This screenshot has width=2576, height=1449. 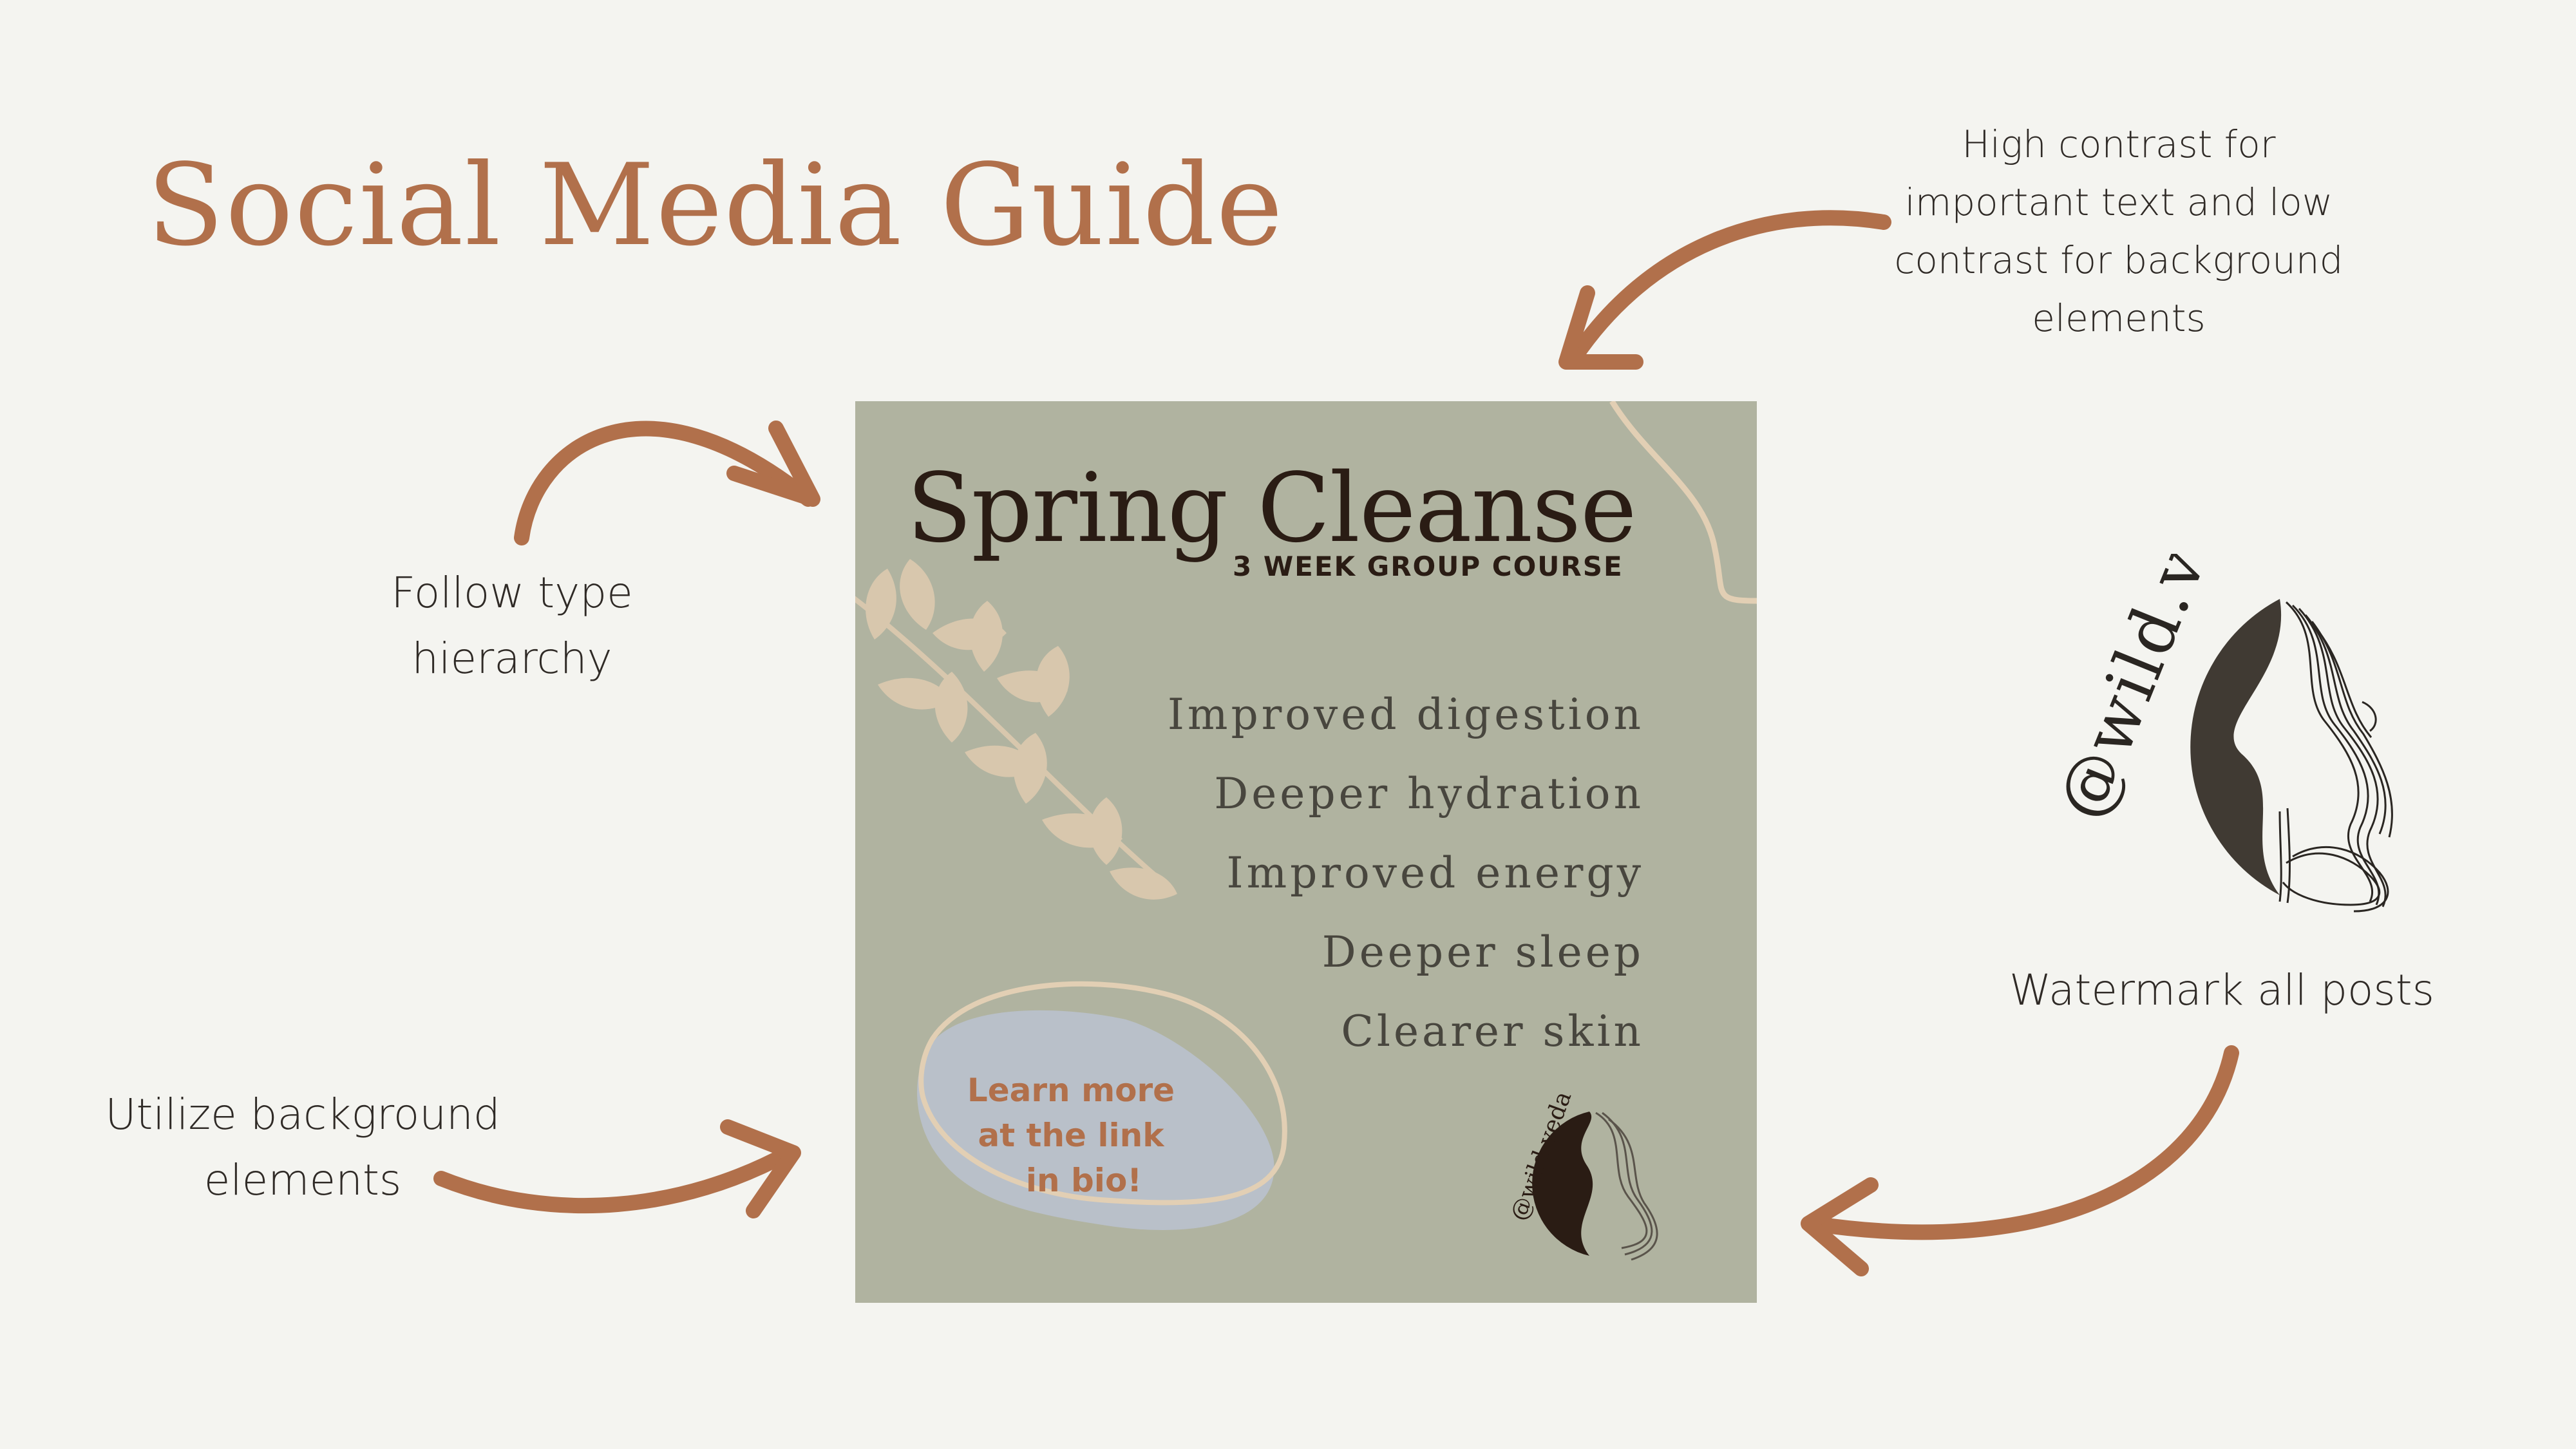 What do you see at coordinates (2335, 757) in the screenshot?
I see `figure-lineart-icon` at bounding box center [2335, 757].